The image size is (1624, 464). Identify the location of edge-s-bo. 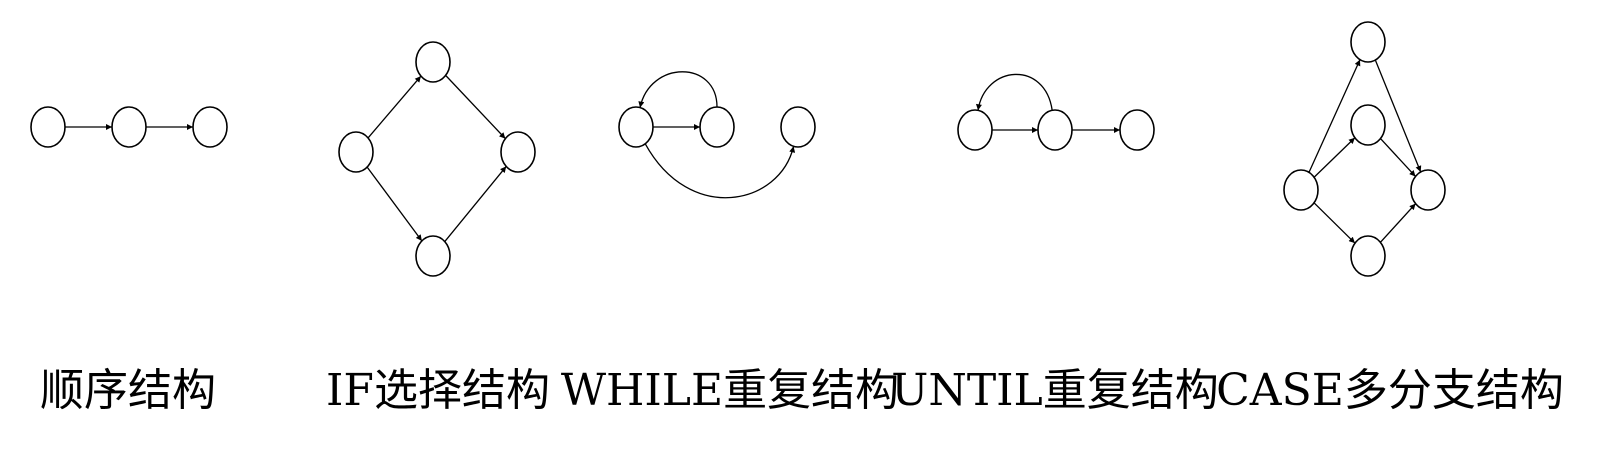
(1334, 223).